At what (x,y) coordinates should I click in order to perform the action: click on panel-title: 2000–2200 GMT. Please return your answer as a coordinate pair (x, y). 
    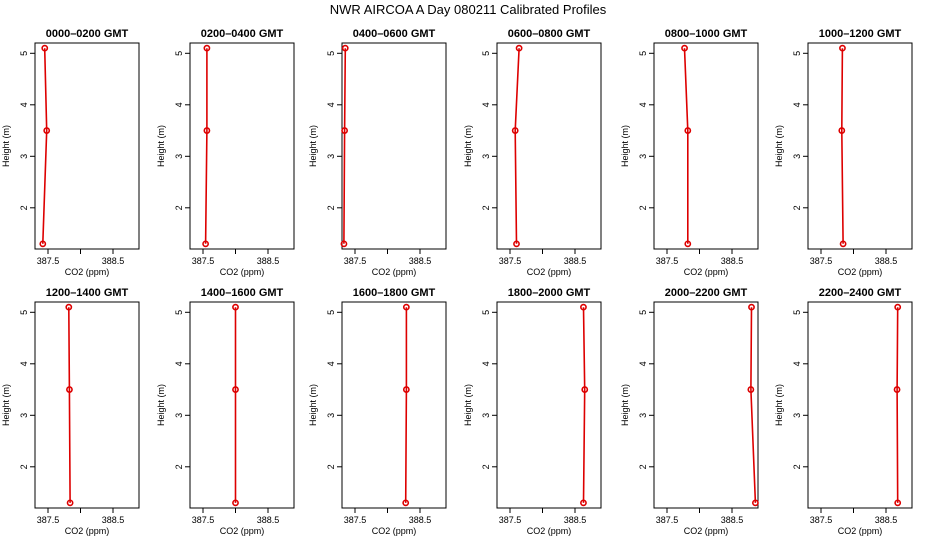
    Looking at the image, I should click on (706, 293).